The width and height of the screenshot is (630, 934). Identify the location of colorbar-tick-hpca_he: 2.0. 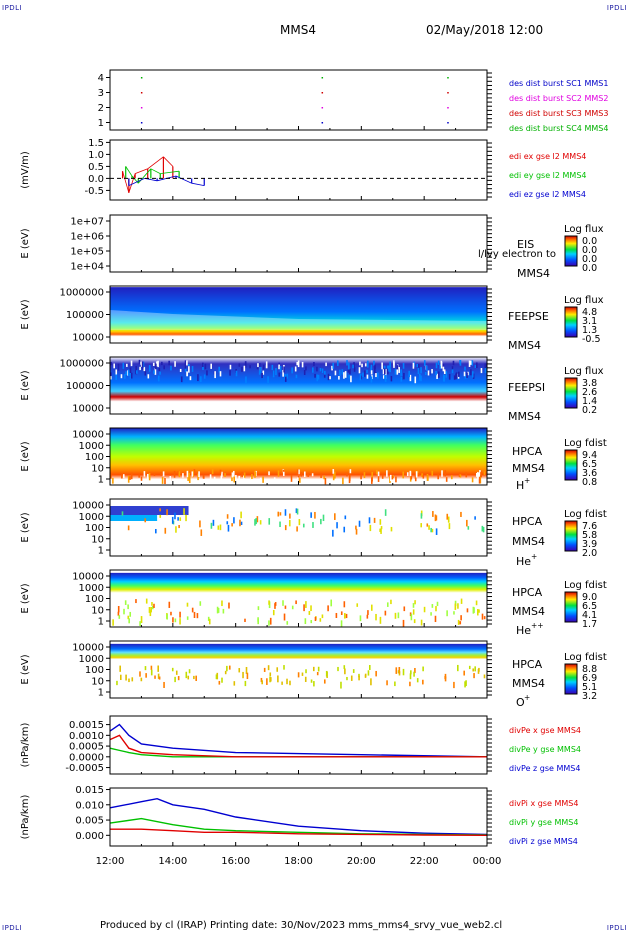
(589, 553).